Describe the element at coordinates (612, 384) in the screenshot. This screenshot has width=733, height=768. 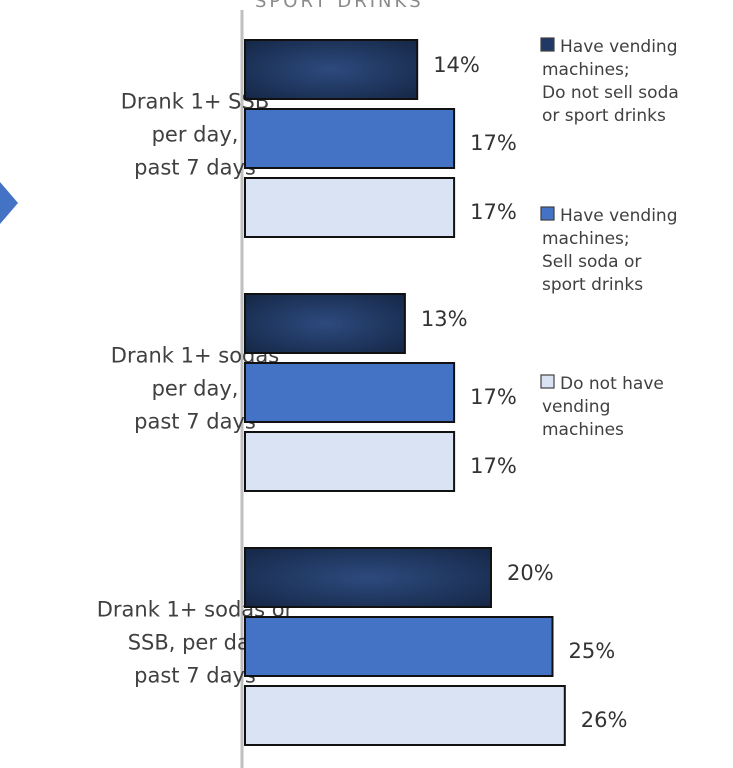
I see `legend-label: Do not have` at that location.